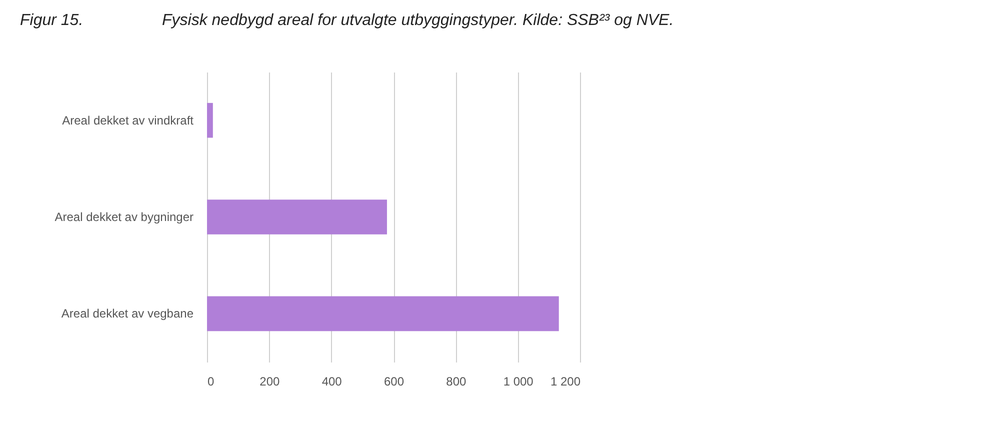 This screenshot has height=436, width=992. I want to click on x-tick-label: 1 000, so click(518, 381).